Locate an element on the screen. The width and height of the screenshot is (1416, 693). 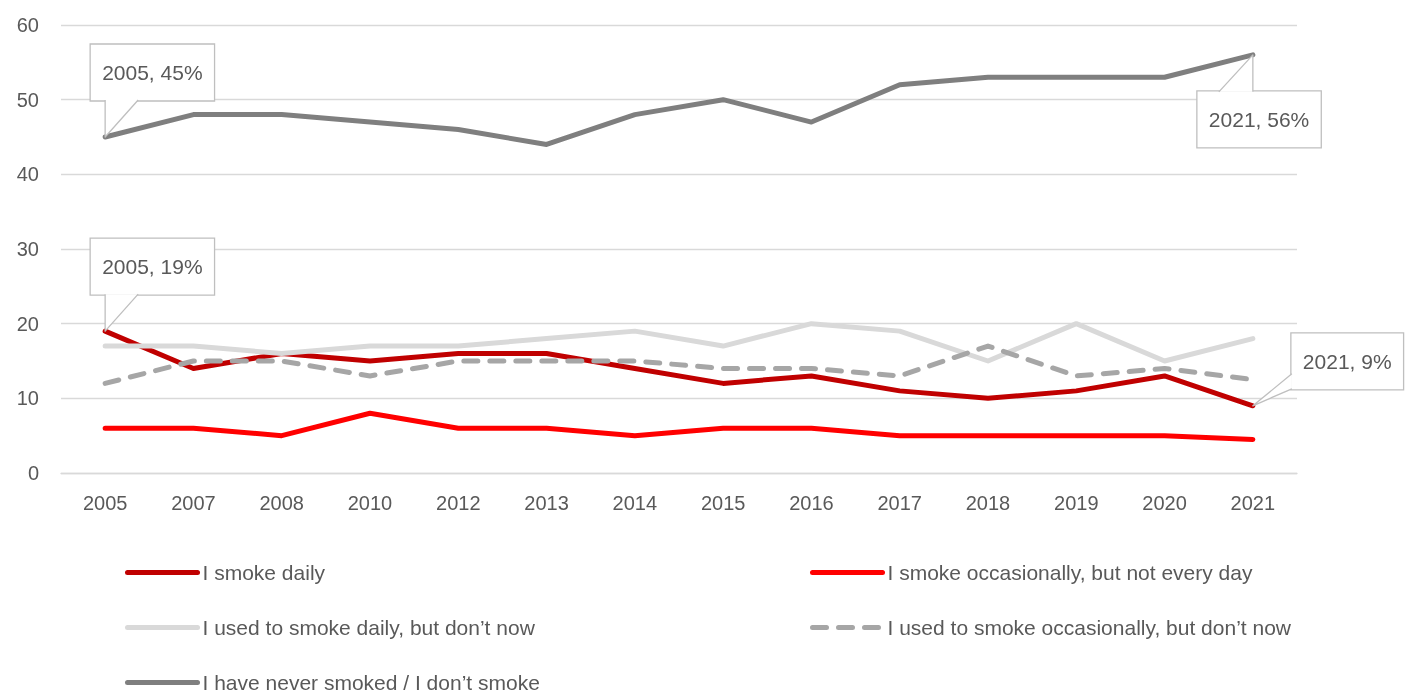
x-tick-label: 2013 is located at coordinates (546, 503).